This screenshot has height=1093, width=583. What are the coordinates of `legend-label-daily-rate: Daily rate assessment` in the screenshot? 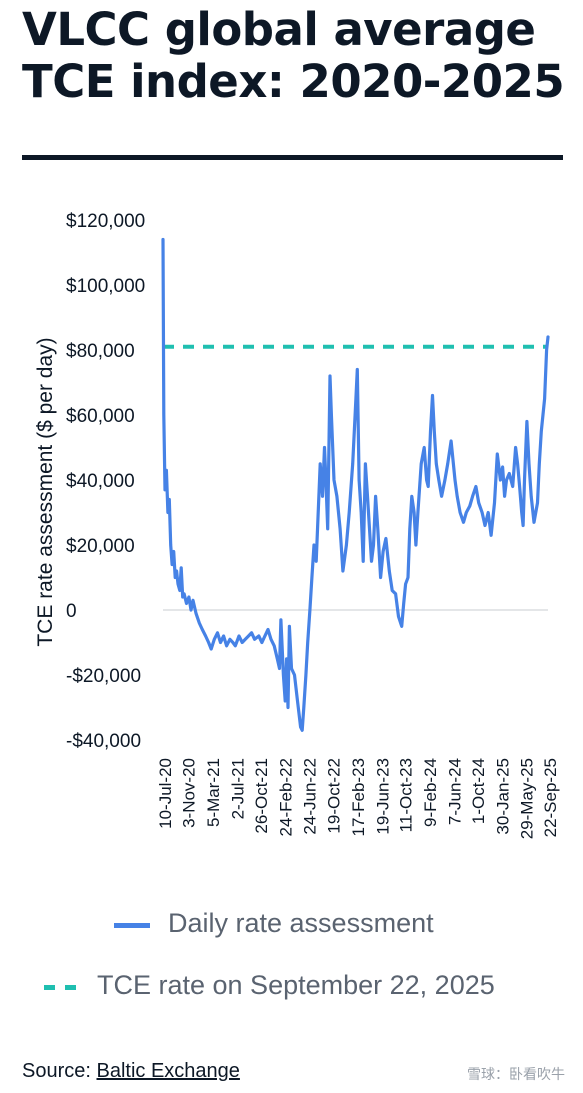 It's located at (301, 923).